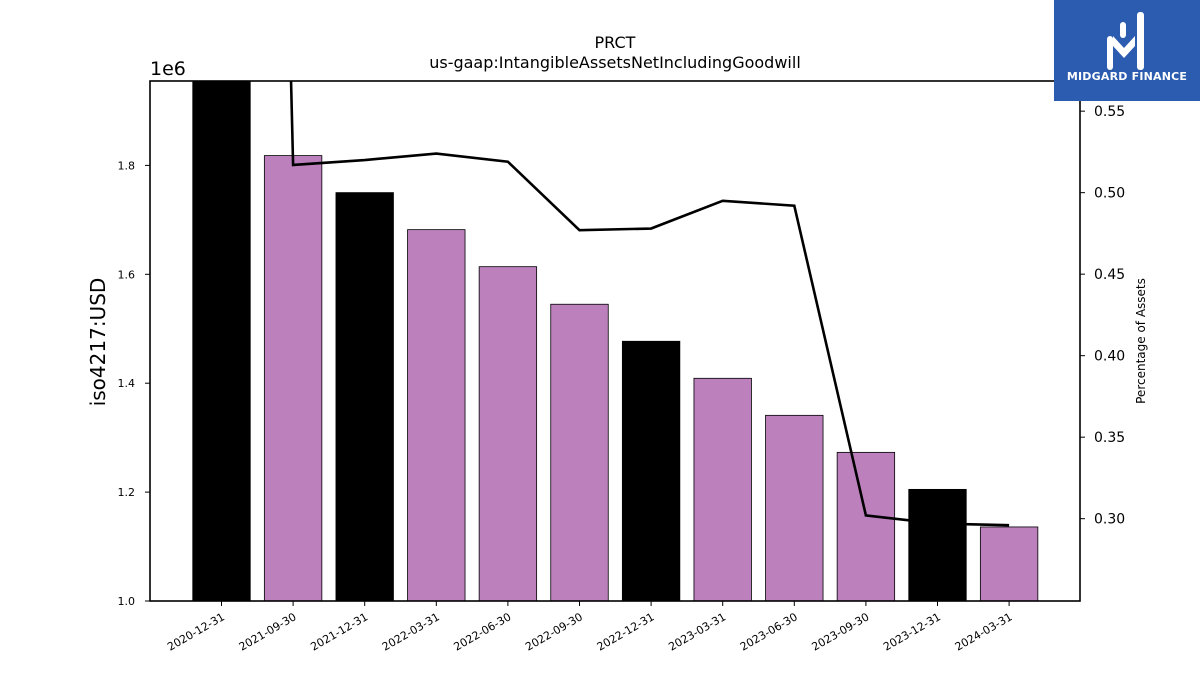 The image size is (1200, 675). What do you see at coordinates (1109, 357) in the screenshot?
I see `y2-tick-label: 0.40` at bounding box center [1109, 357].